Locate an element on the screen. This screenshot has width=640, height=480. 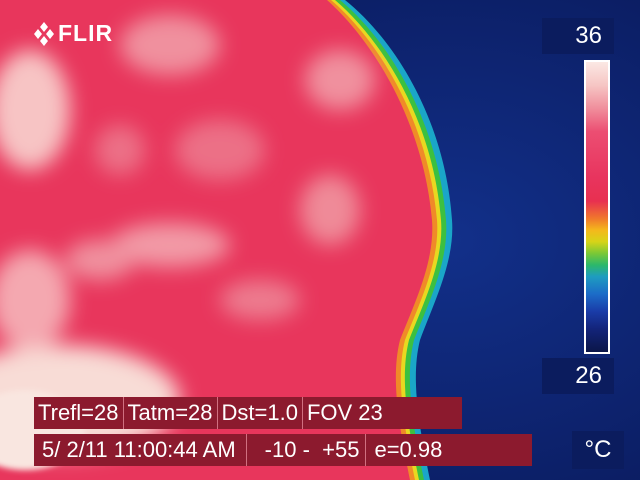
temperature-unit: °C is located at coordinates (598, 450).